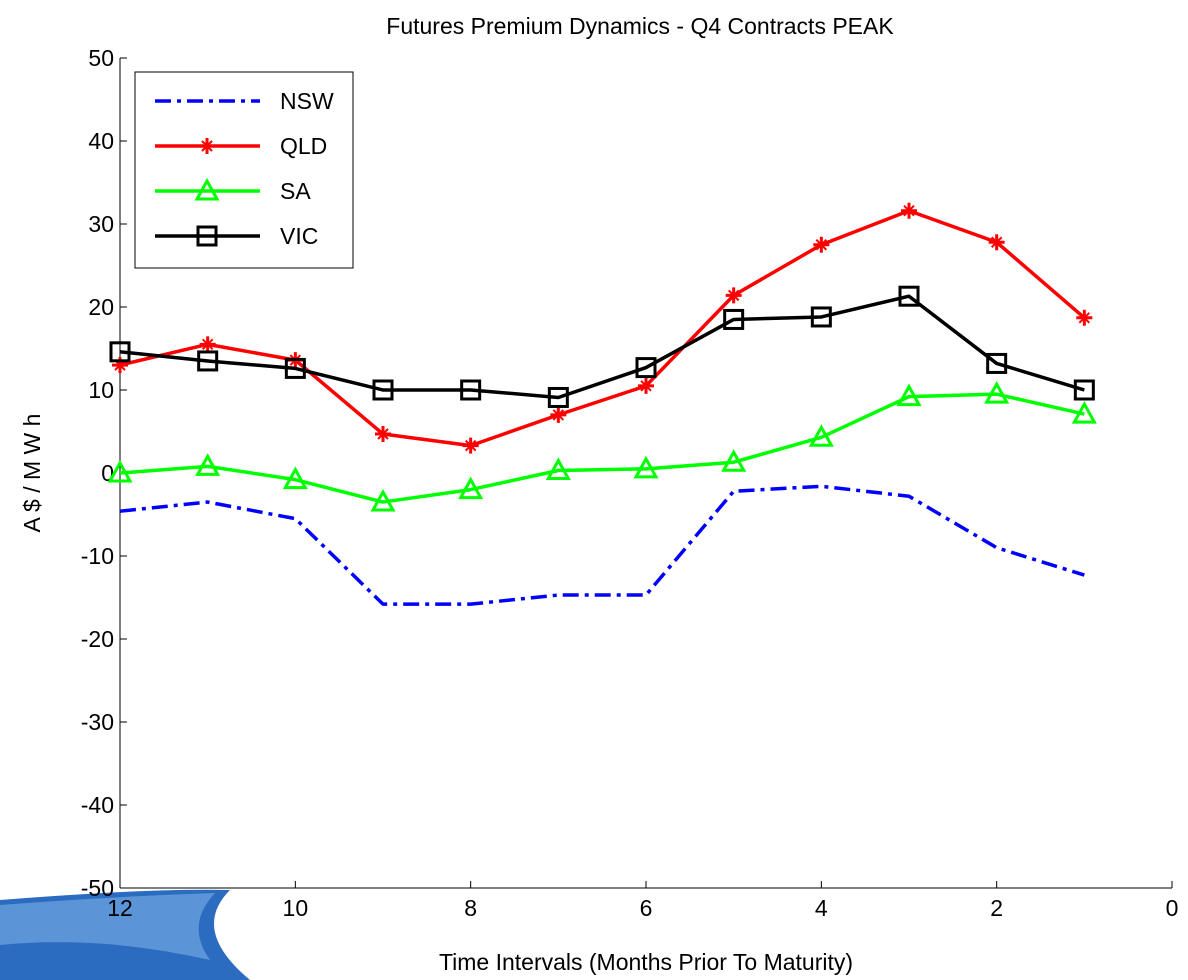  Describe the element at coordinates (233, 190) in the screenshot. I see `legend-entry-sa: SA` at that location.